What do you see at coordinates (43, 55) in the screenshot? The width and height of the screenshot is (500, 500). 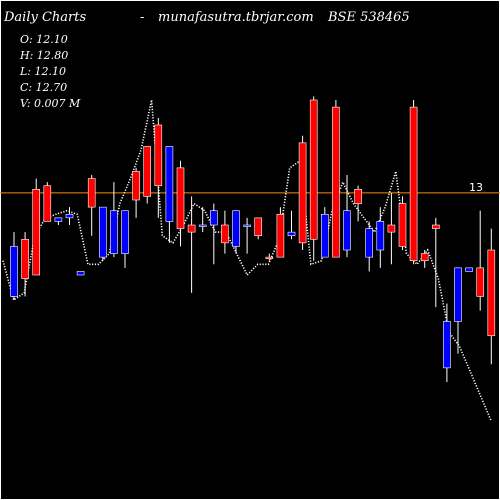 I see `ohlc-high: H: 12.80` at bounding box center [43, 55].